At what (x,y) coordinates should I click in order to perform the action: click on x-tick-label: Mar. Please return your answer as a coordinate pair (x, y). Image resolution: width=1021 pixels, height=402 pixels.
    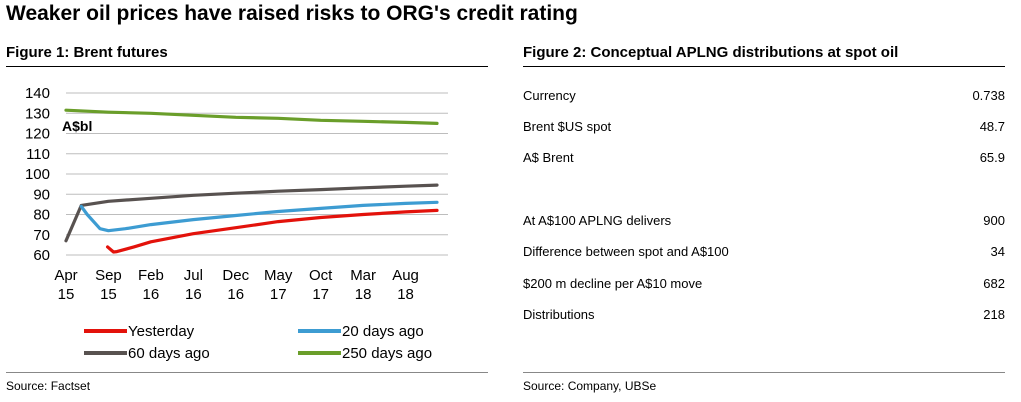
    Looking at the image, I should click on (363, 275).